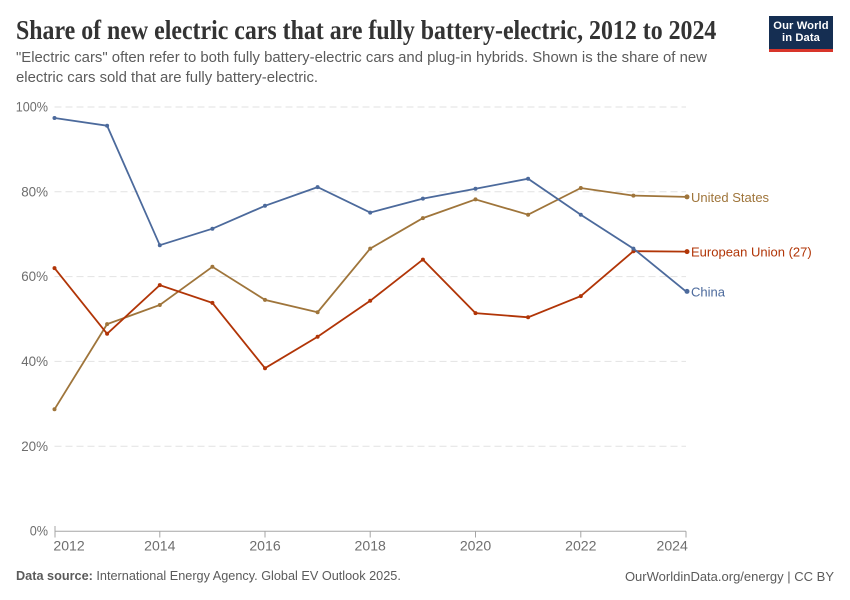 This screenshot has width=850, height=600. I want to click on svg-text: 2016, so click(264, 546).